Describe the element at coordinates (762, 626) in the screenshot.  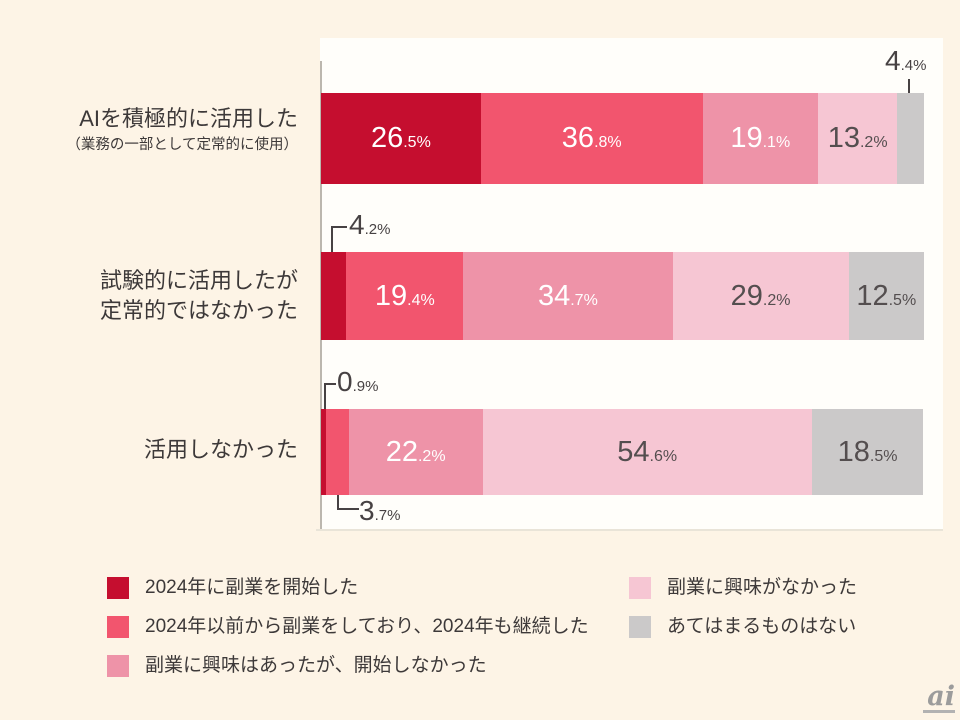
I see `legend-label-5: あてはまるものはない` at that location.